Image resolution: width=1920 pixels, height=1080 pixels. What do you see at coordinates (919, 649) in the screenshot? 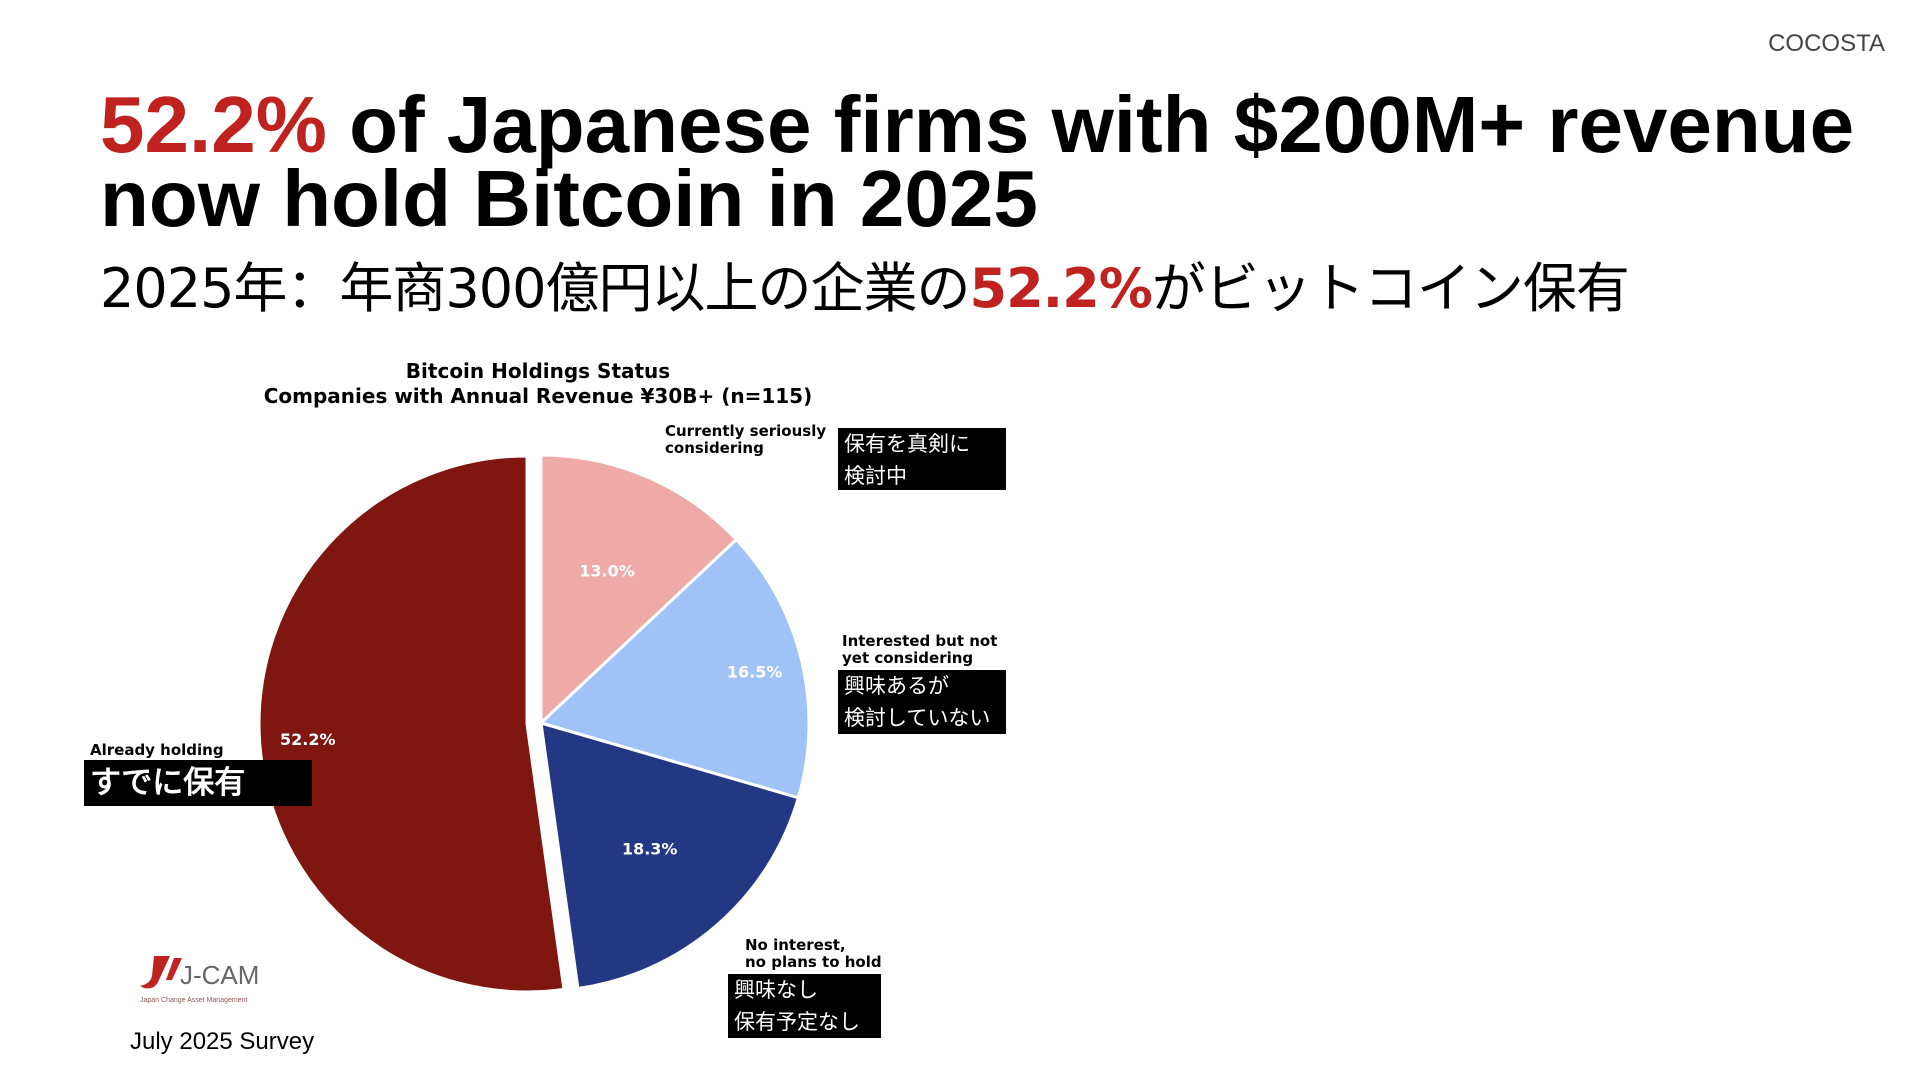
I see `slice-category-label: Interested but not yet considering` at bounding box center [919, 649].